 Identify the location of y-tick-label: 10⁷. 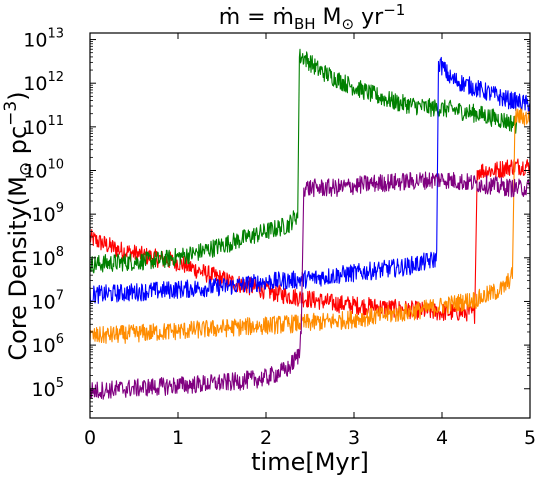
(48, 300).